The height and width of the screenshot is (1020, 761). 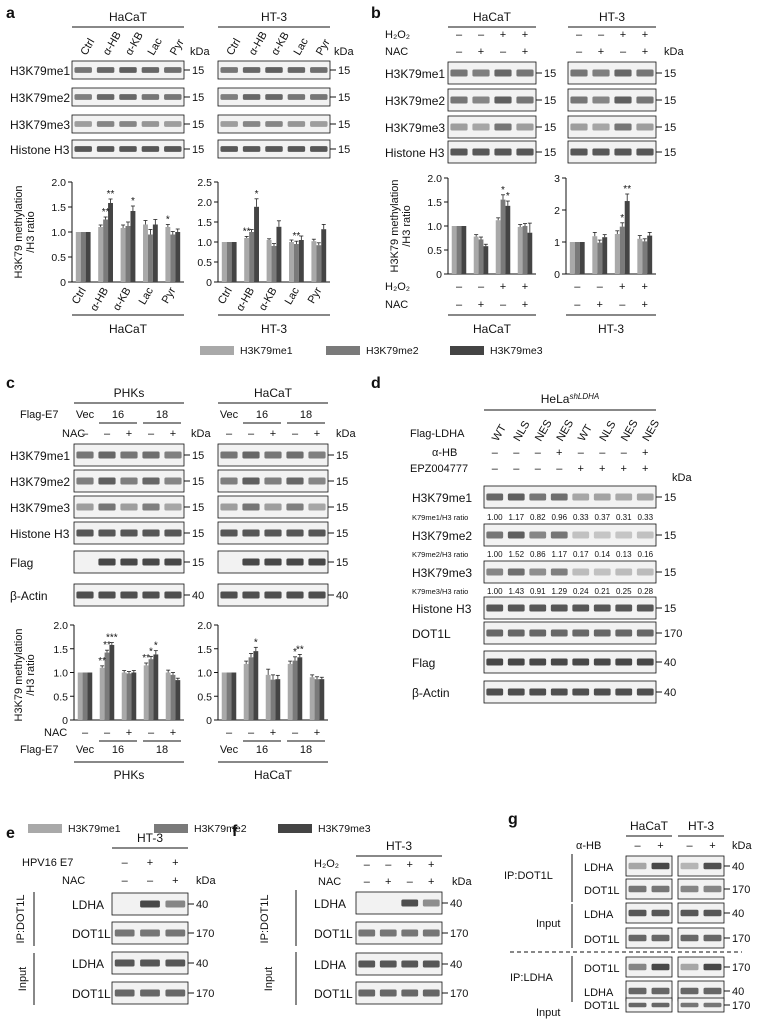 I want to click on western-blot-b-ht3: 15, so click(x=621, y=127).